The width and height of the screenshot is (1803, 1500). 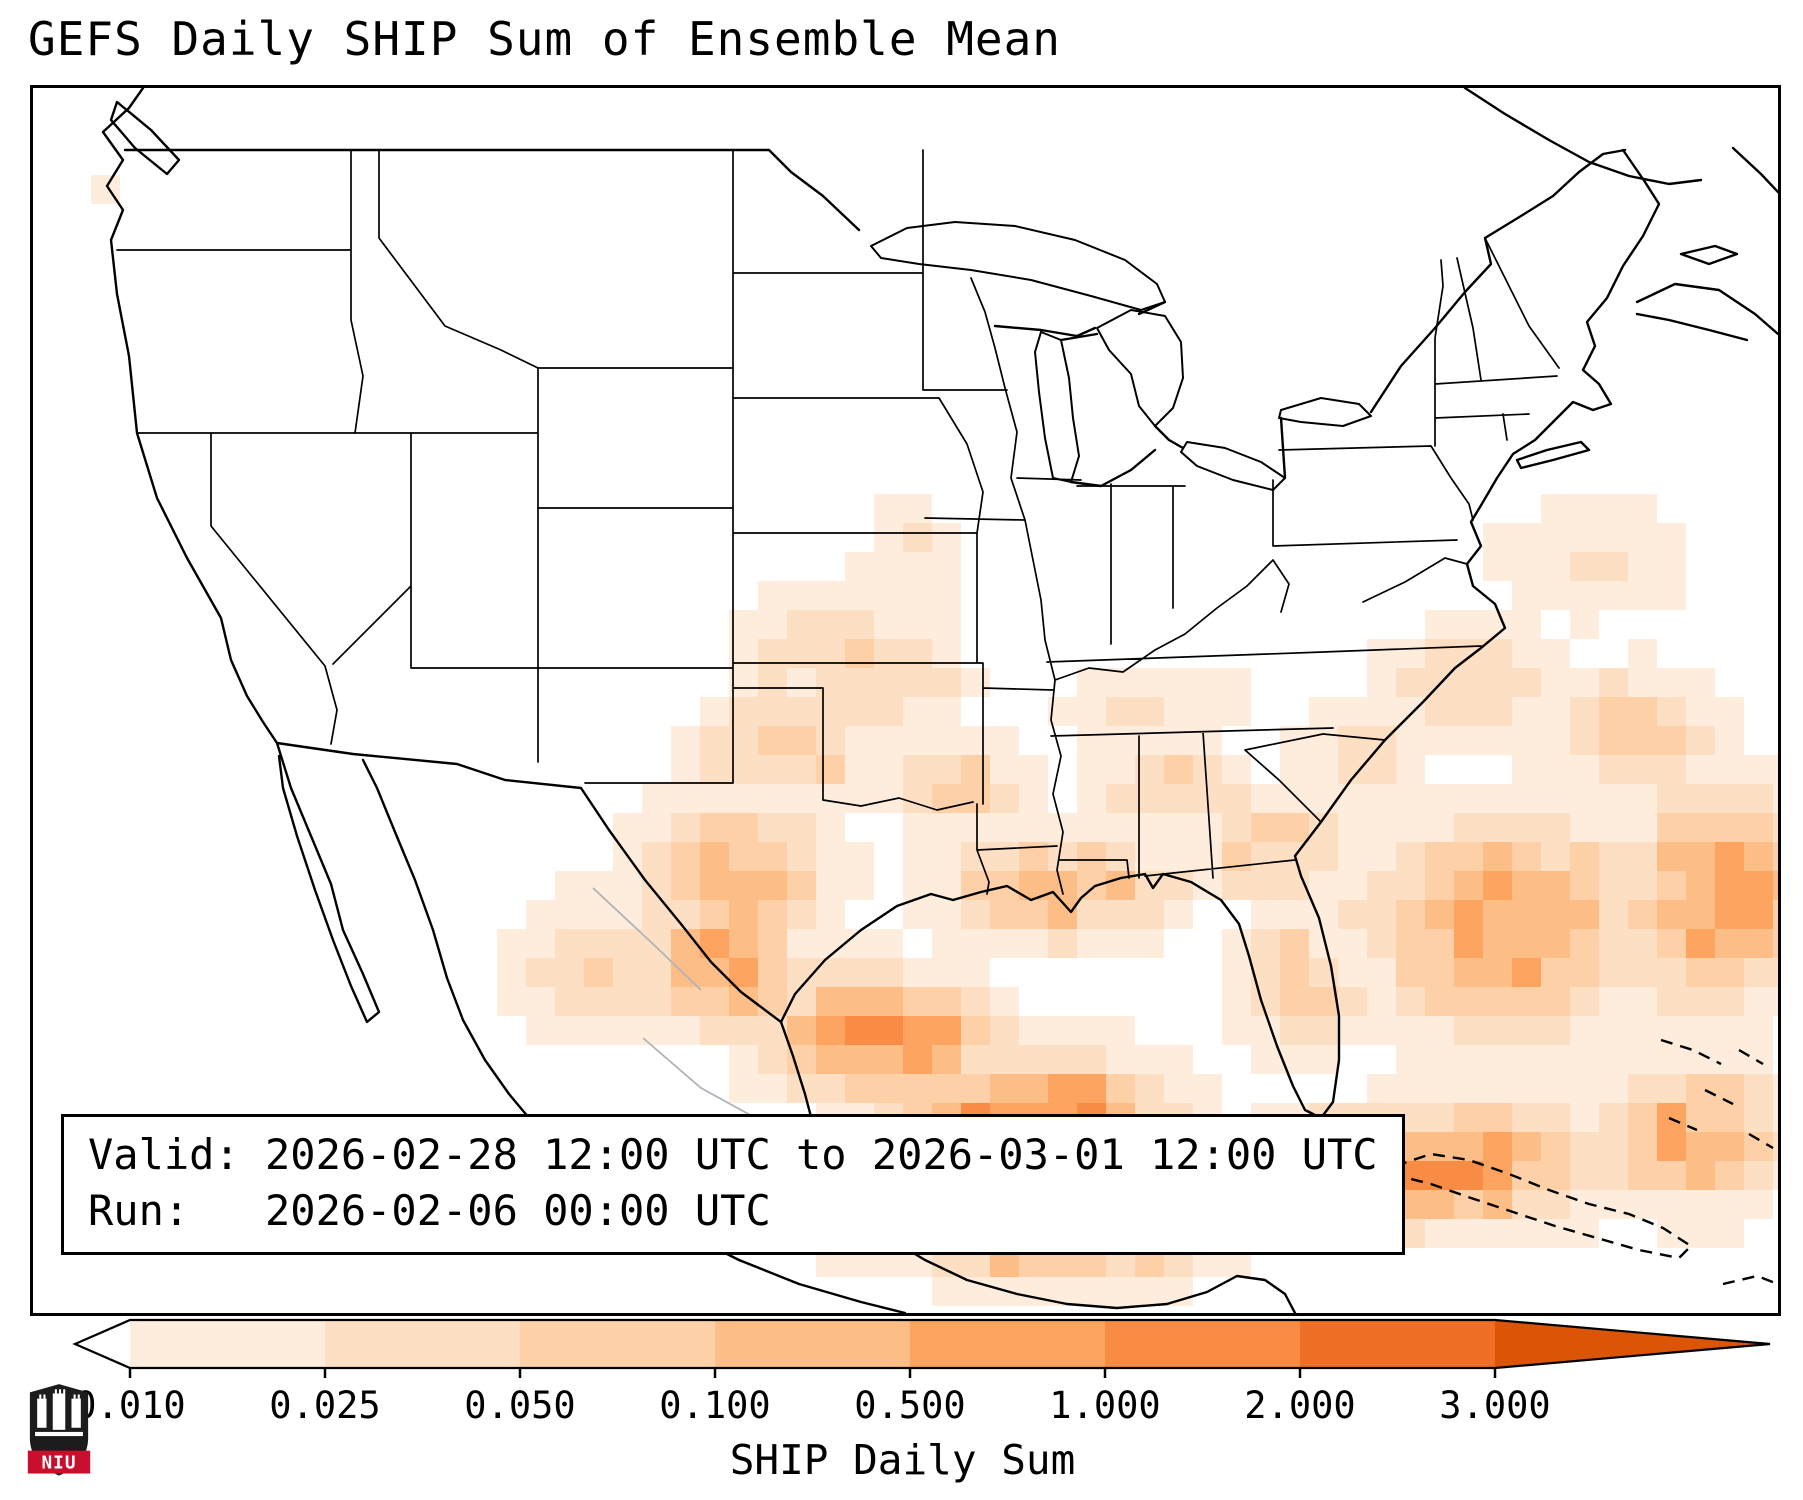 What do you see at coordinates (1233, 466) in the screenshot?
I see `lake-erie` at bounding box center [1233, 466].